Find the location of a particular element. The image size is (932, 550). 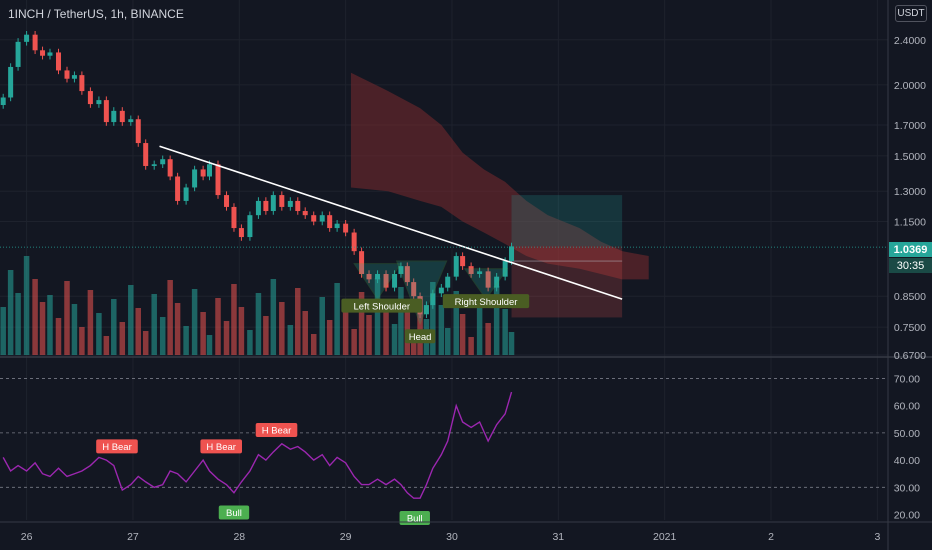

rsi-tick-label: 50.00 is located at coordinates (907, 434).